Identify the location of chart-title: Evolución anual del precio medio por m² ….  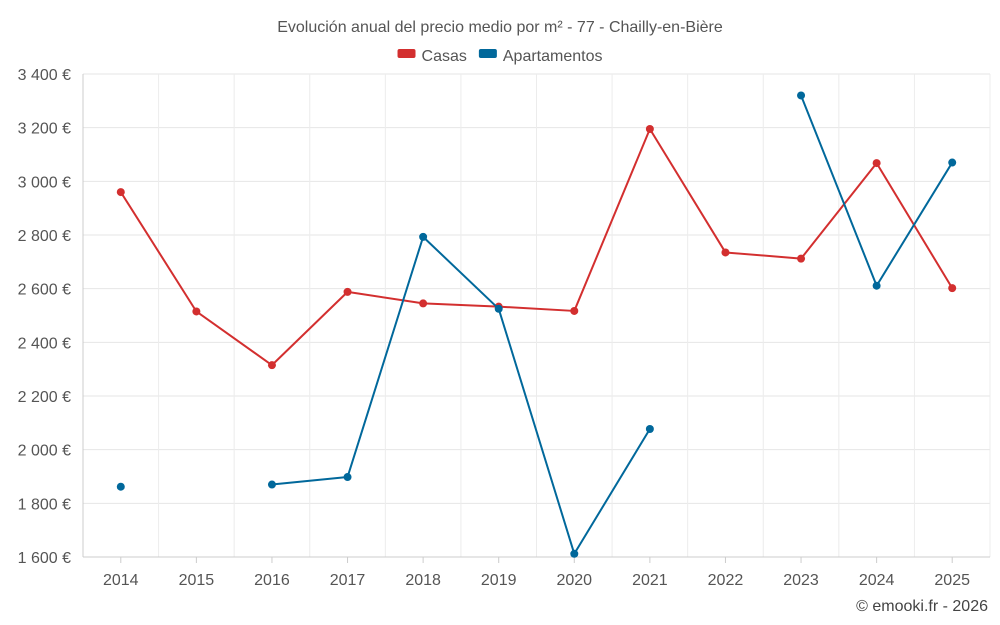
(500, 27).